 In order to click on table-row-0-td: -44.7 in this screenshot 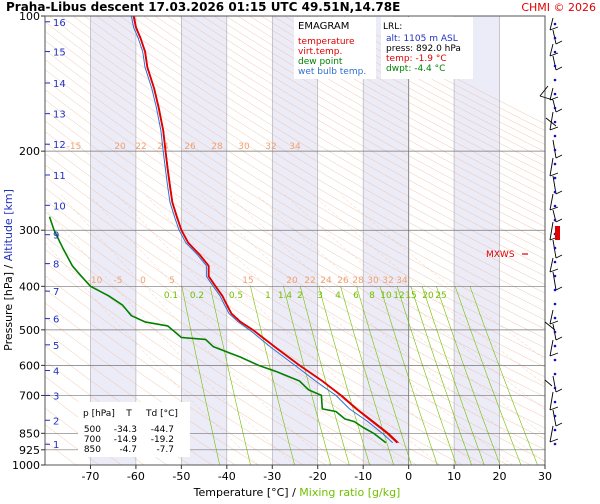, I will do `click(162, 430)`.